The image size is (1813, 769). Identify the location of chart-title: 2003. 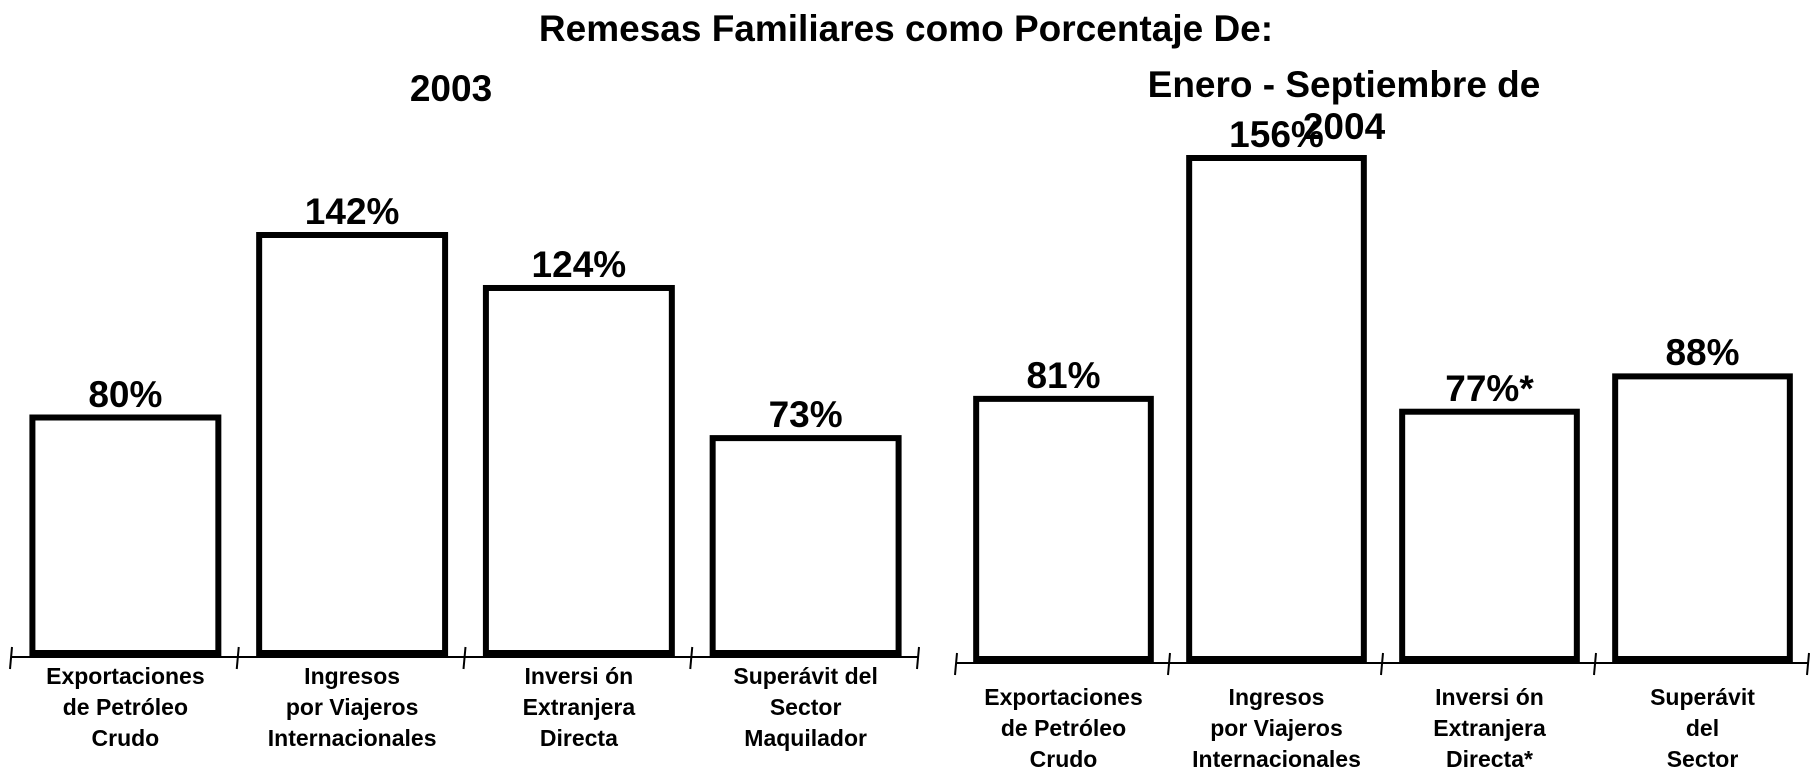
(451, 88).